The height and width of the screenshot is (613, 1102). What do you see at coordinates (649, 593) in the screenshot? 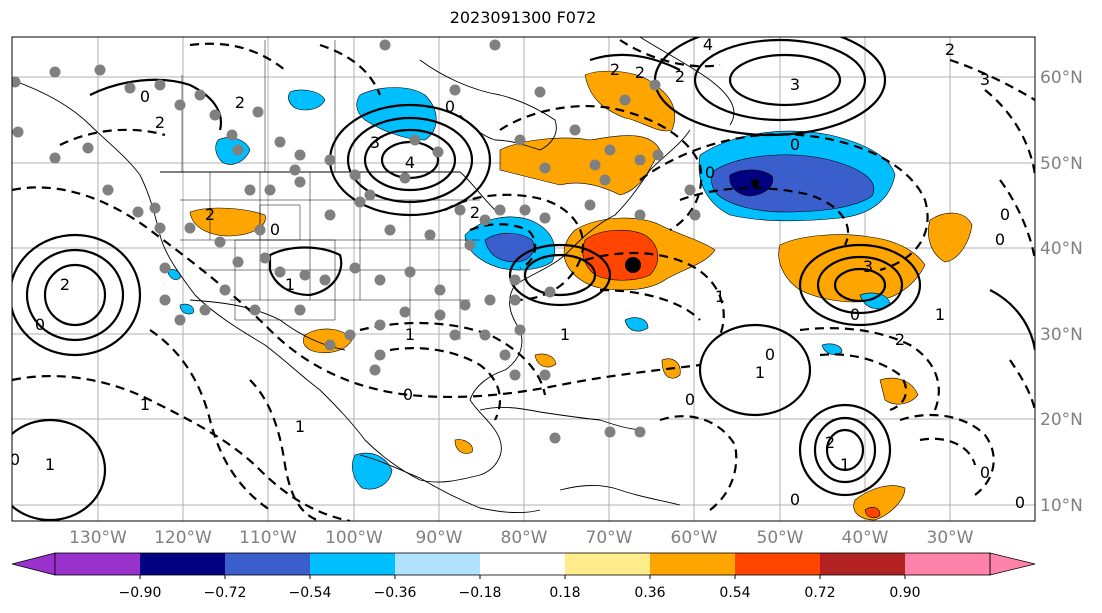
I see `colorbar-tick-label: 0.36` at bounding box center [649, 593].